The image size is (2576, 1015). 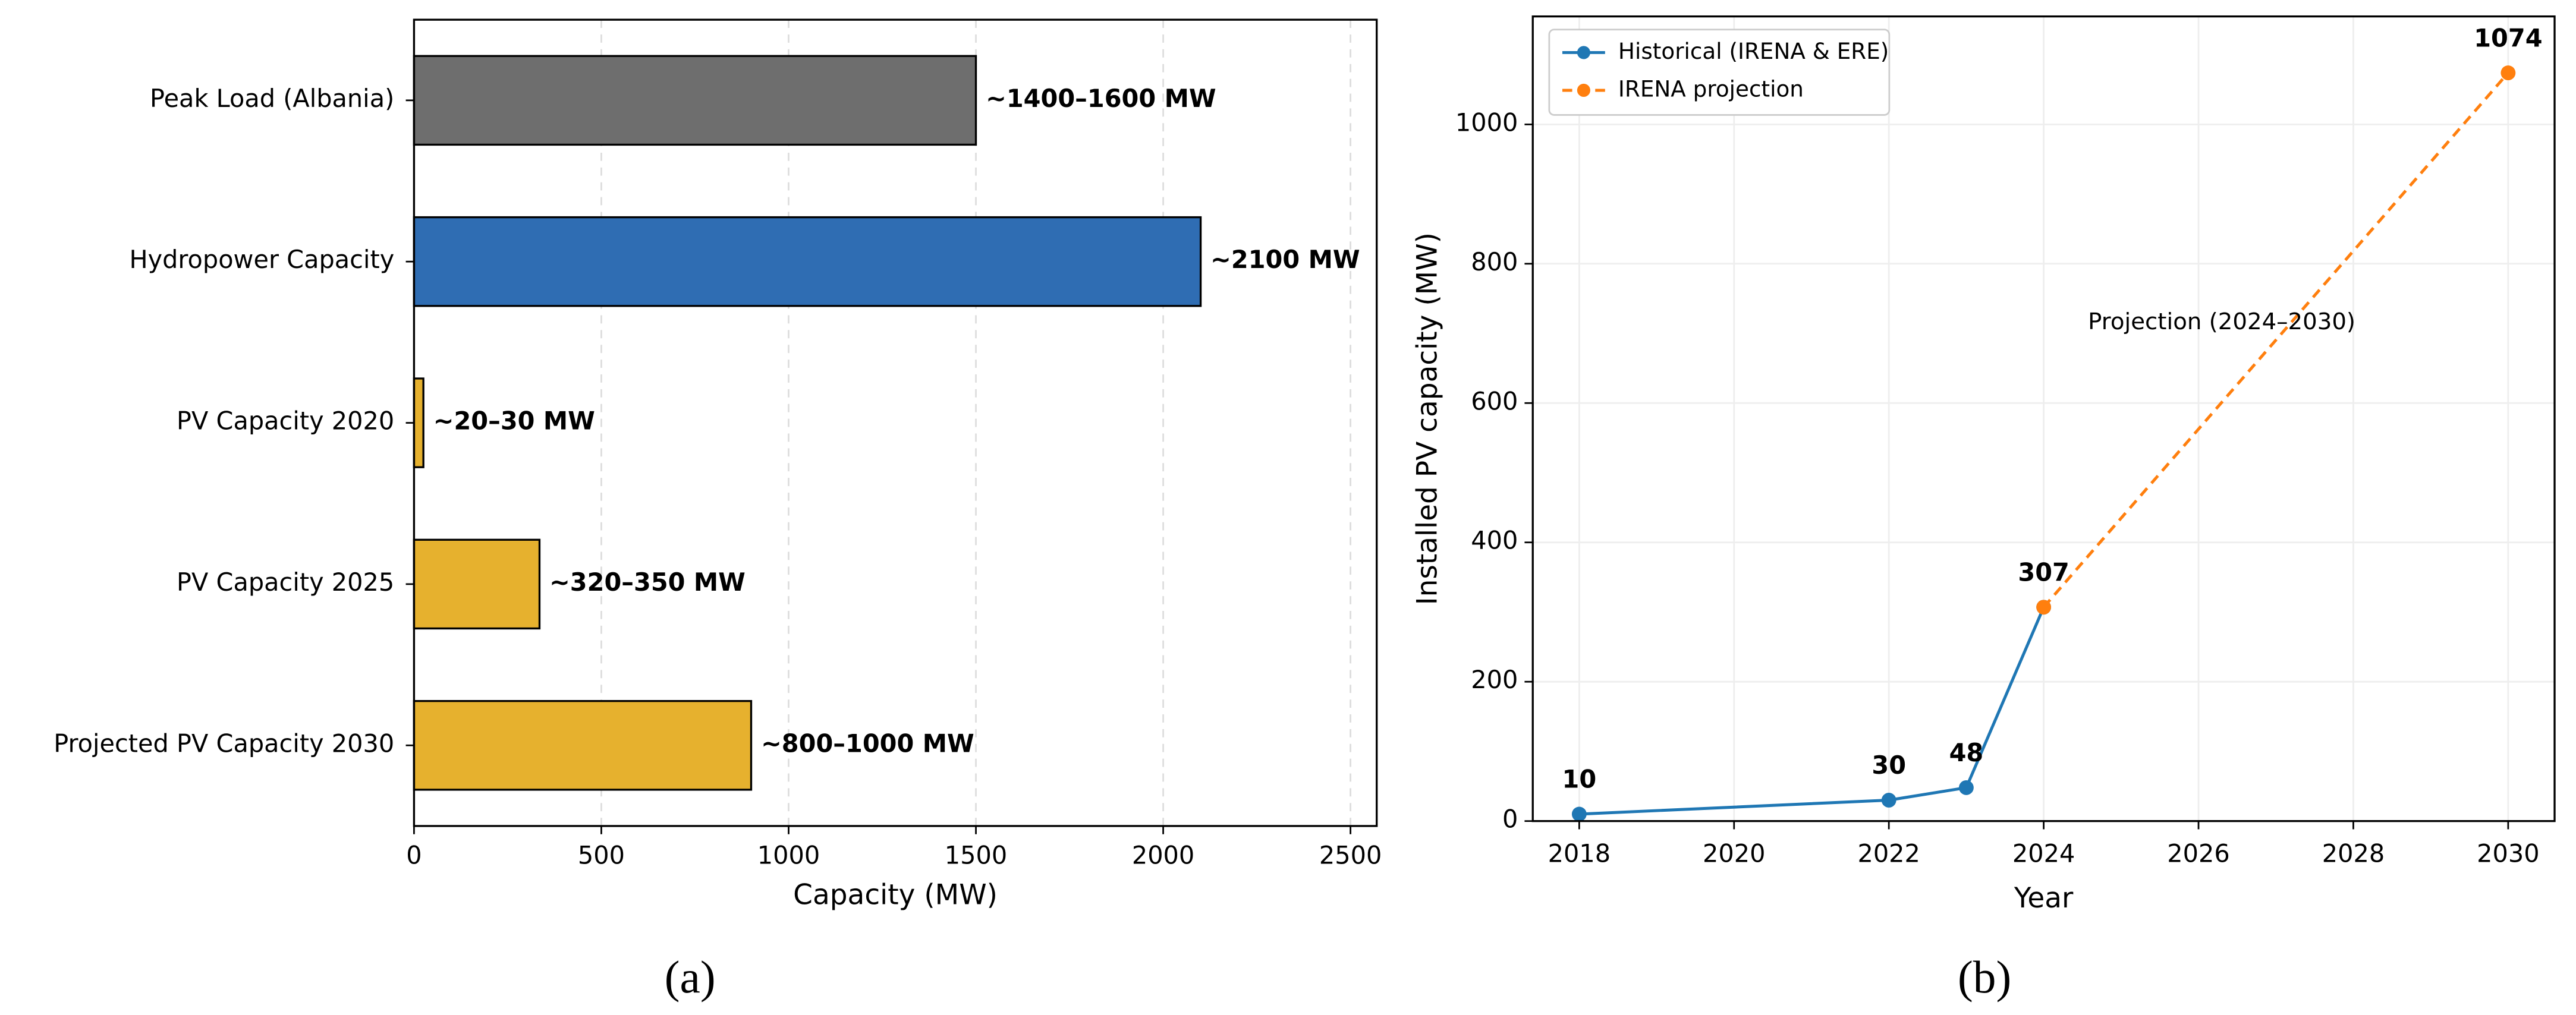 I want to click on data-label: 30, so click(x=1889, y=766).